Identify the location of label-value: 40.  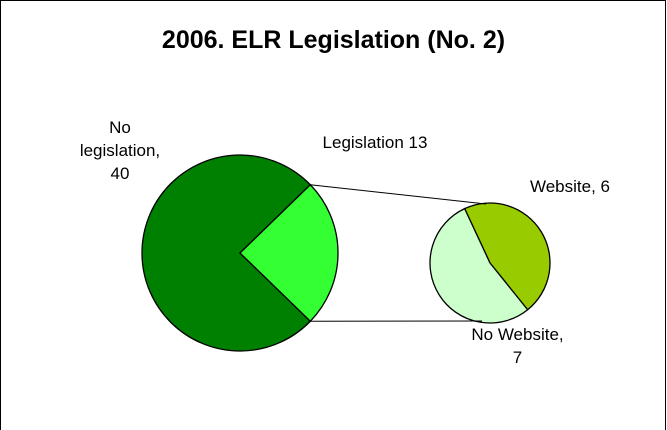
(120, 173).